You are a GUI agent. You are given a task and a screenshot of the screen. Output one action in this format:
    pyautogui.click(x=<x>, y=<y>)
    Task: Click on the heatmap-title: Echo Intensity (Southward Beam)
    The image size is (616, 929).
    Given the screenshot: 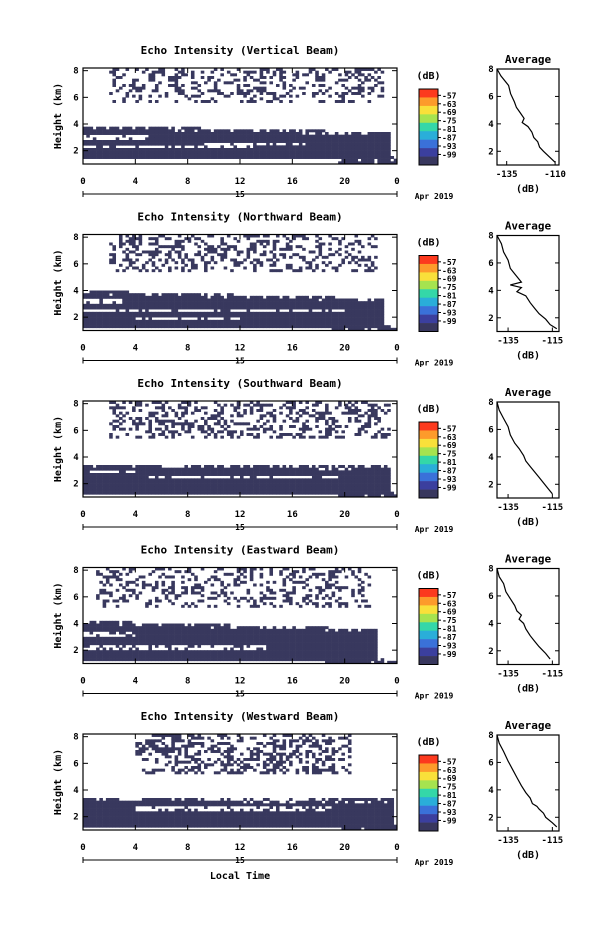 What is the action you would take?
    pyautogui.click(x=239, y=383)
    